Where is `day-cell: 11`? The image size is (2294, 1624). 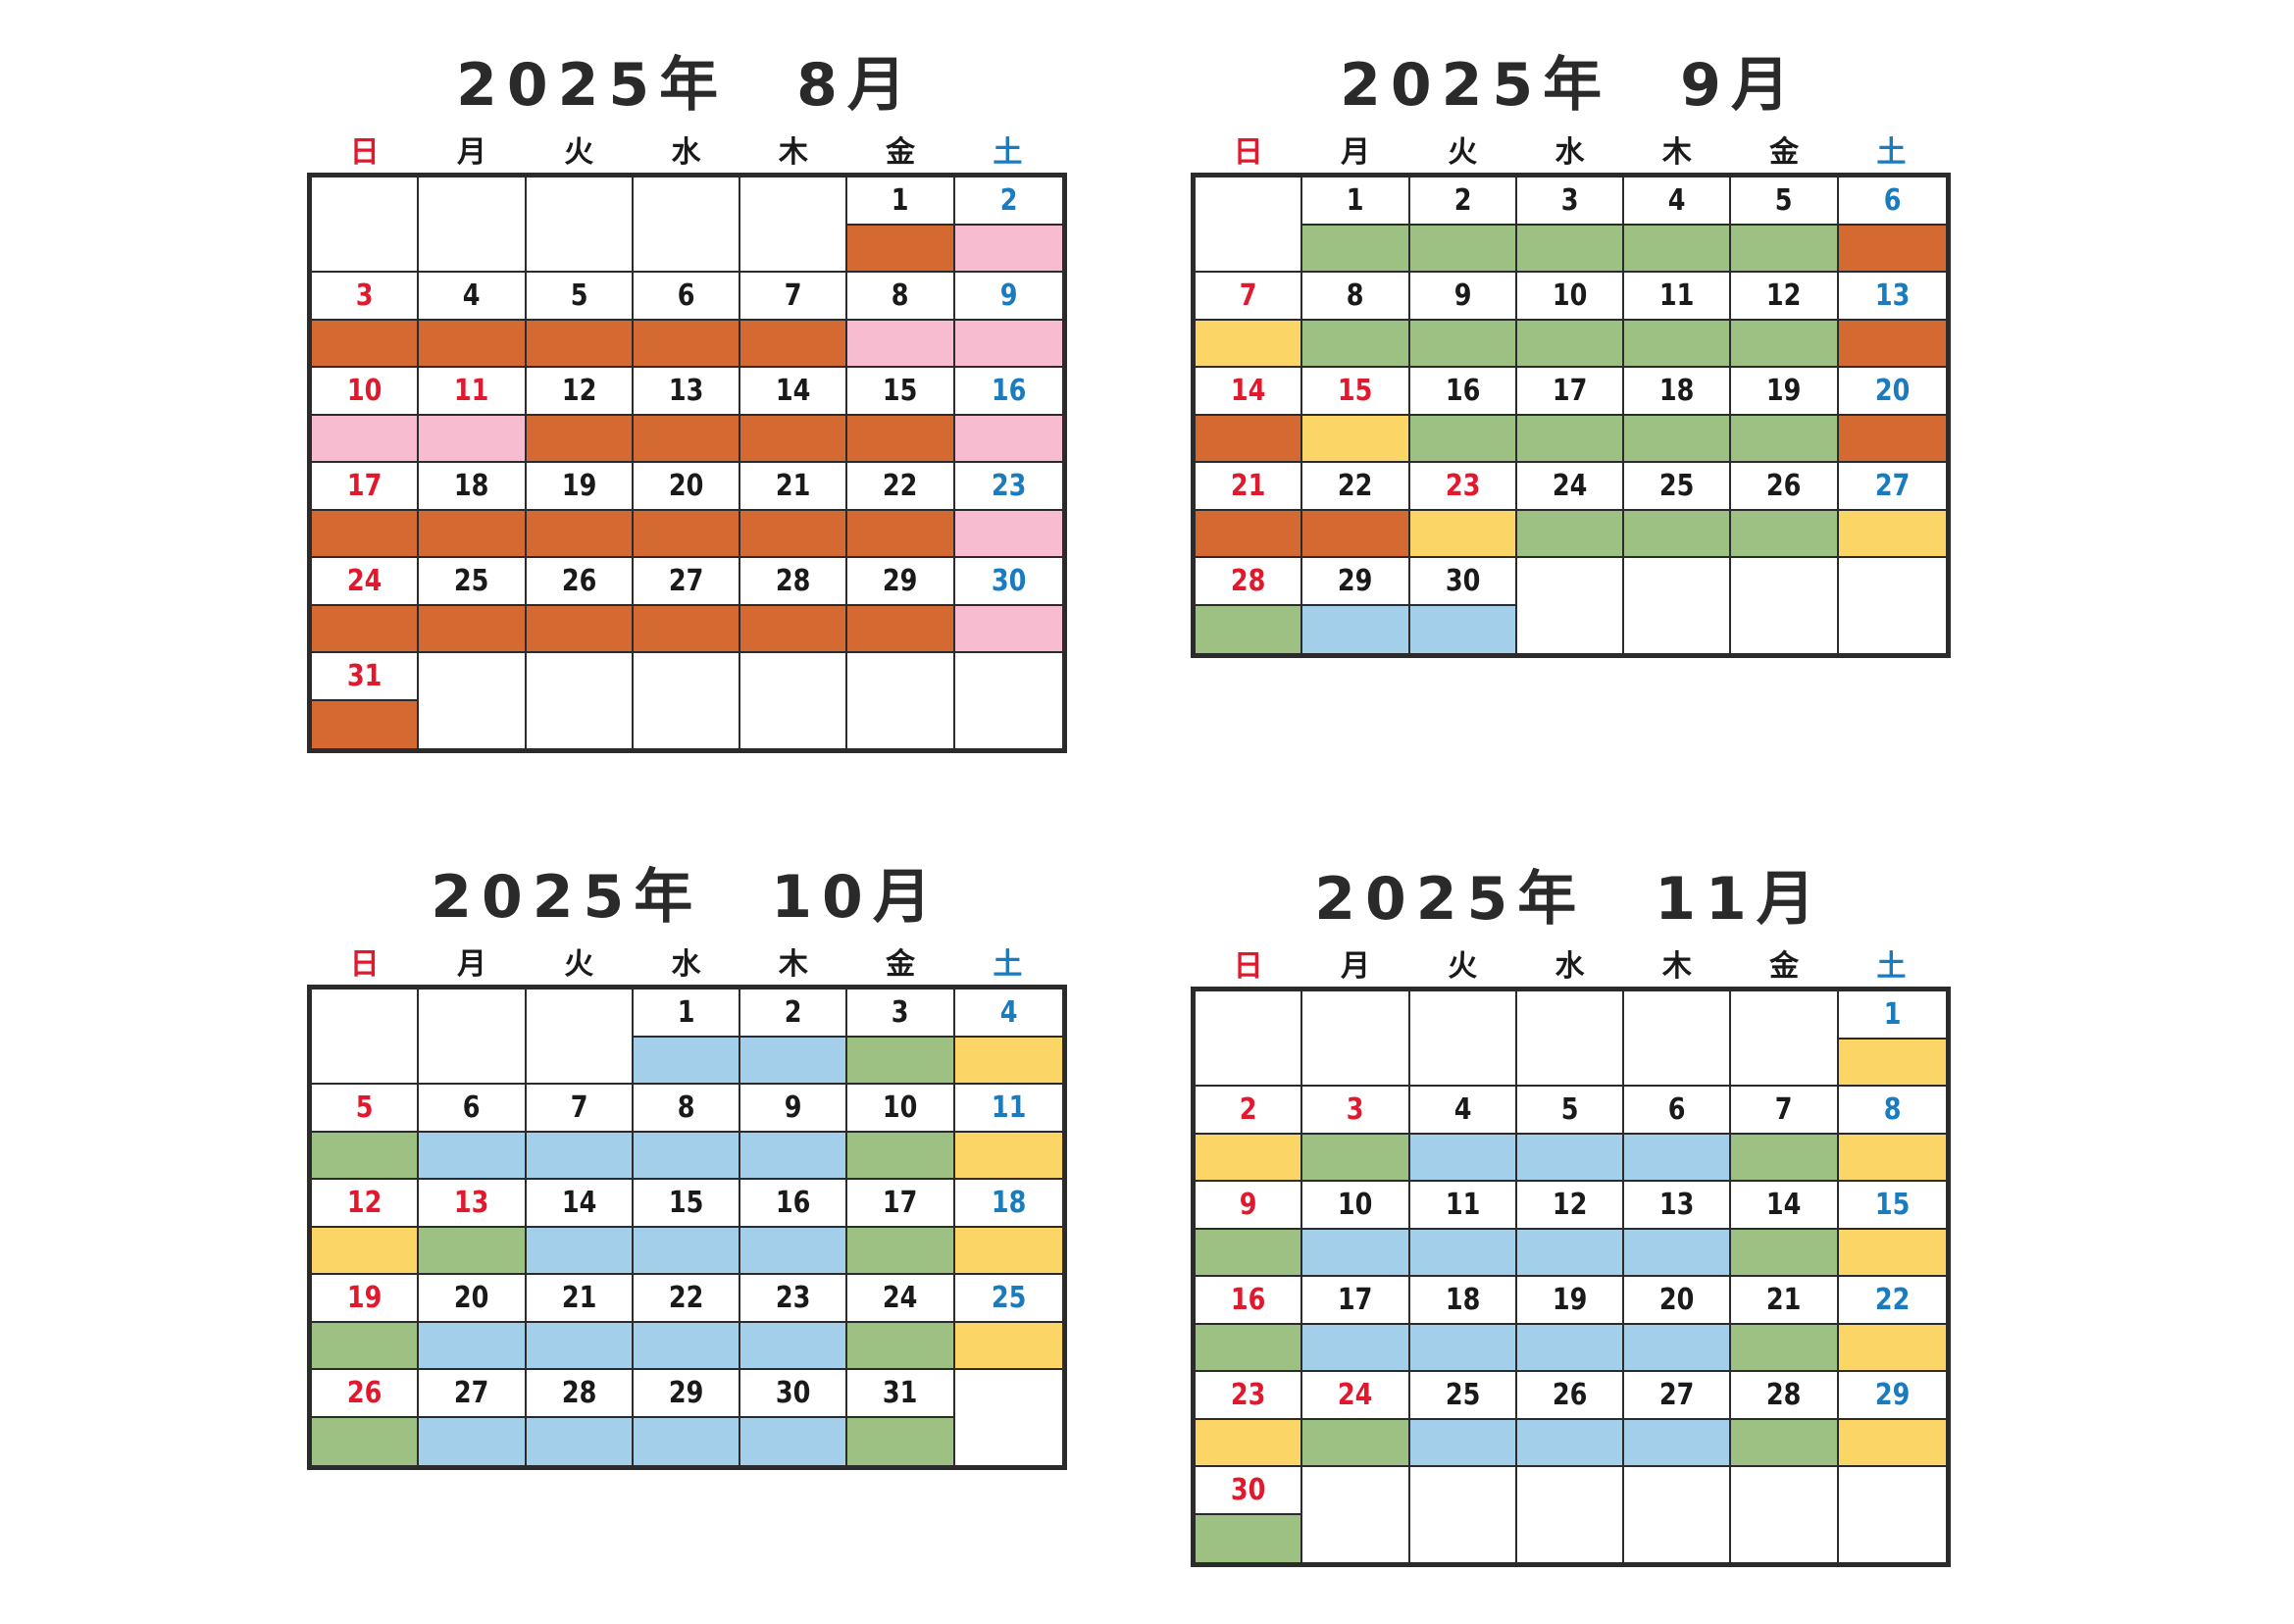 day-cell: 11 is located at coordinates (473, 416).